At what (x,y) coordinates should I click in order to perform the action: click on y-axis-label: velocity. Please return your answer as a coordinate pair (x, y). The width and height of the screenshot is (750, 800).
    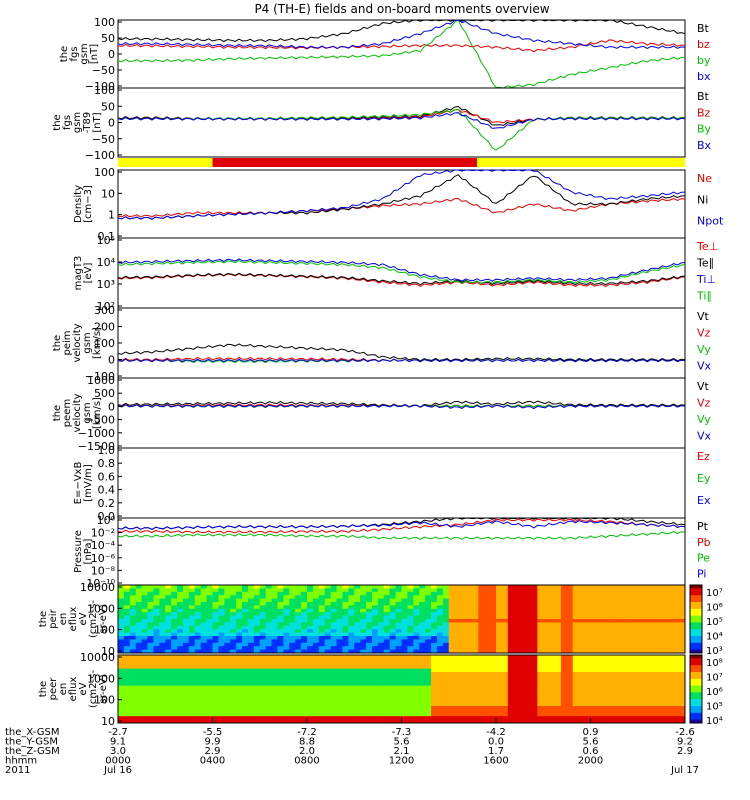
    Looking at the image, I should click on (77, 342).